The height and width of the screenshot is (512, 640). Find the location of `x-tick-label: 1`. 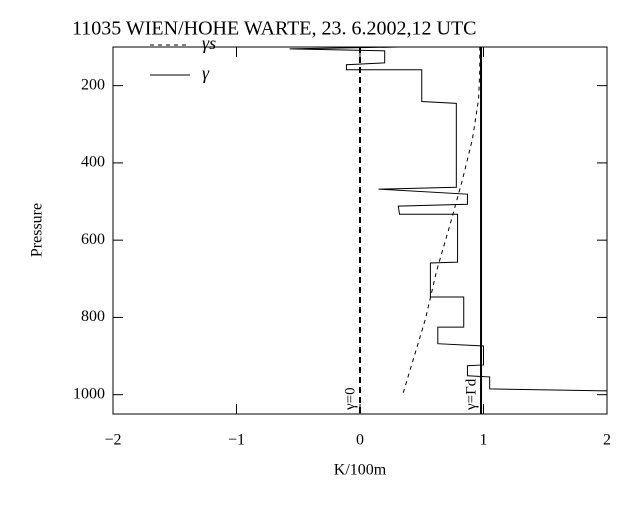

x-tick-label: 1 is located at coordinates (484, 440).